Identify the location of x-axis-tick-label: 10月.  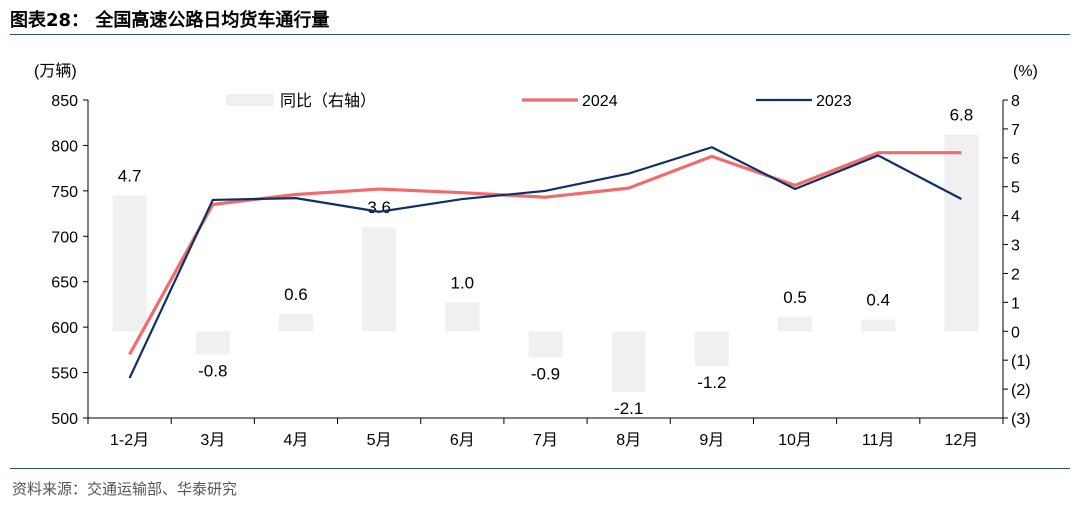
(795, 440).